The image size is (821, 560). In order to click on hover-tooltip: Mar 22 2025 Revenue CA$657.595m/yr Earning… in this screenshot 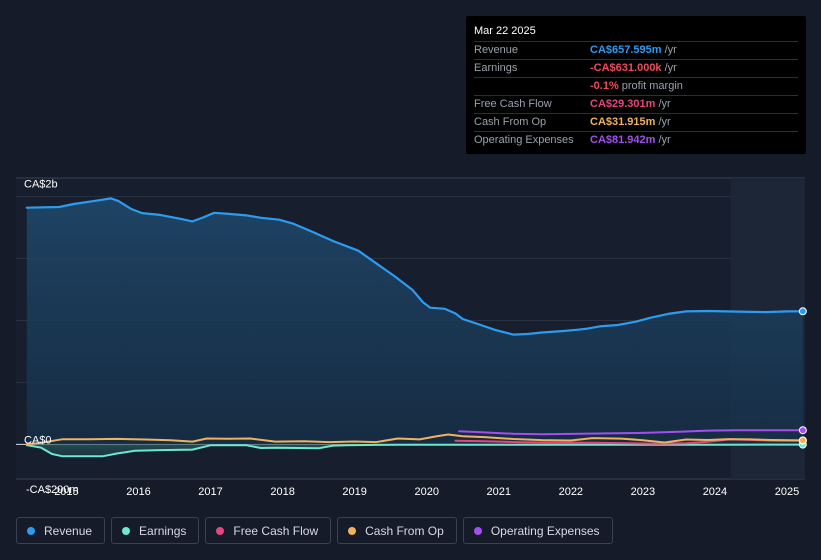, I will do `click(636, 85)`.